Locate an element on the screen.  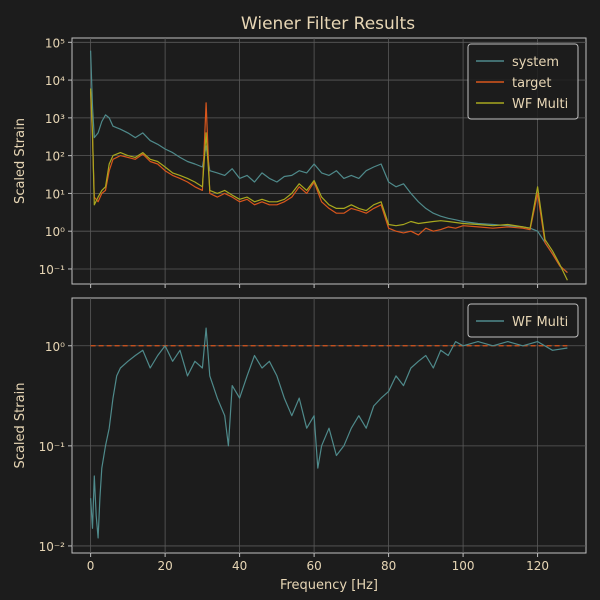
y-tick-label: 10⁵ is located at coordinates (55, 43).